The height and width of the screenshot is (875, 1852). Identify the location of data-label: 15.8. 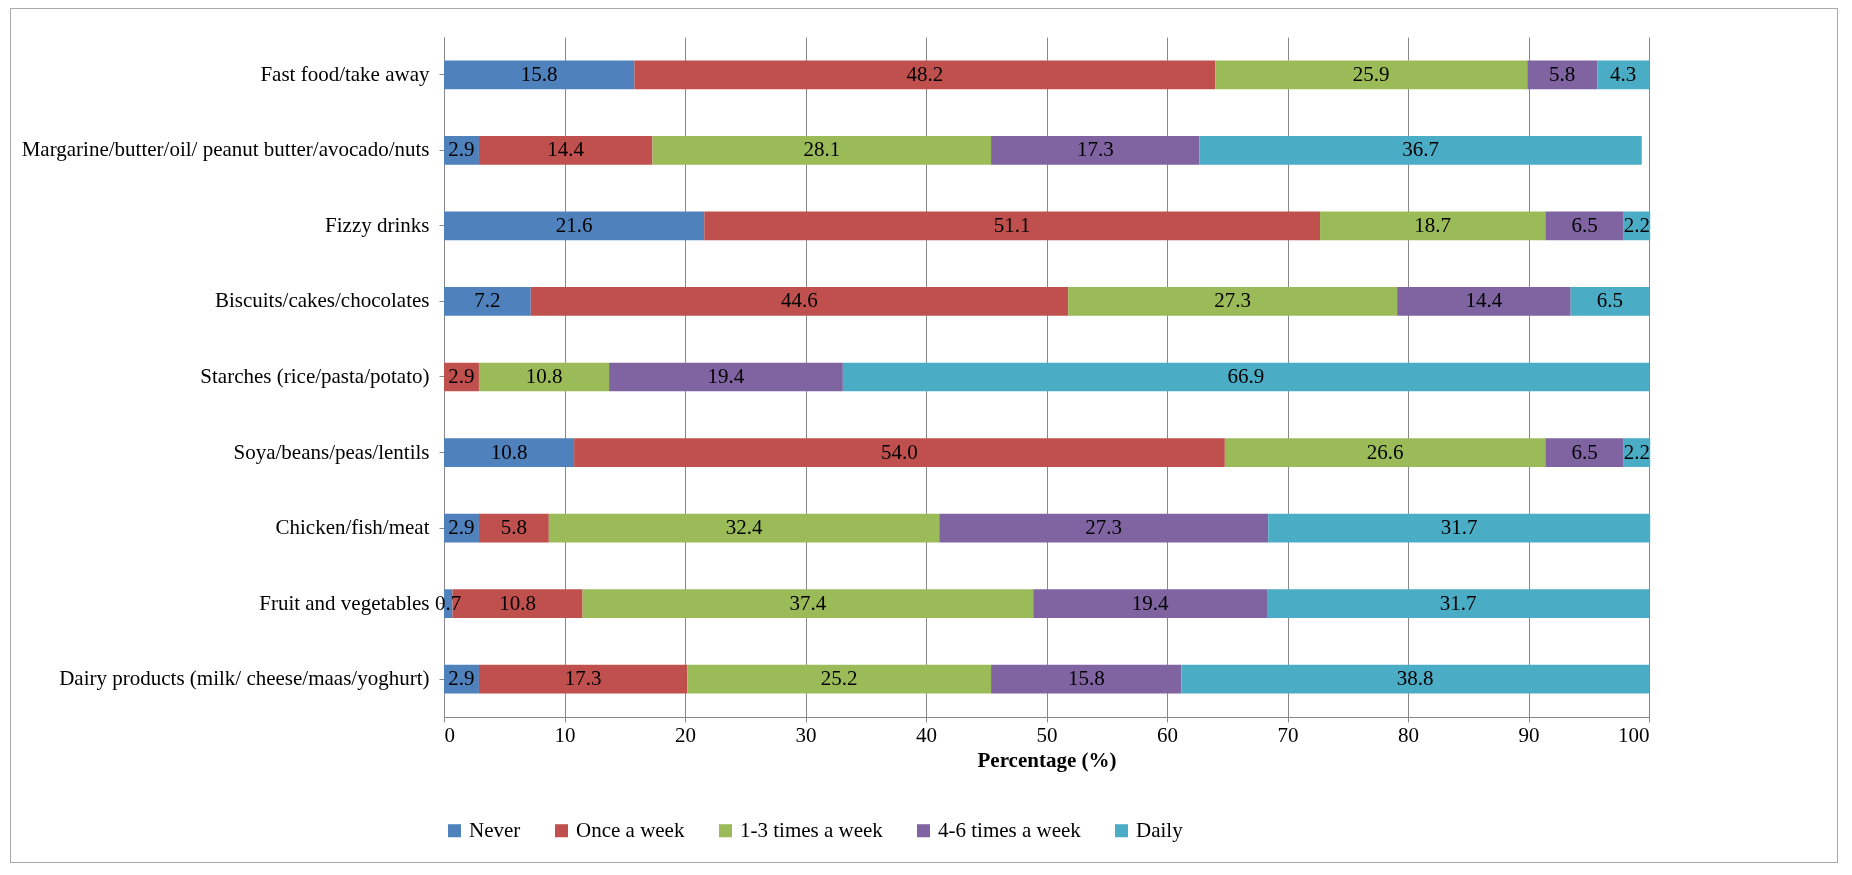
(1086, 678).